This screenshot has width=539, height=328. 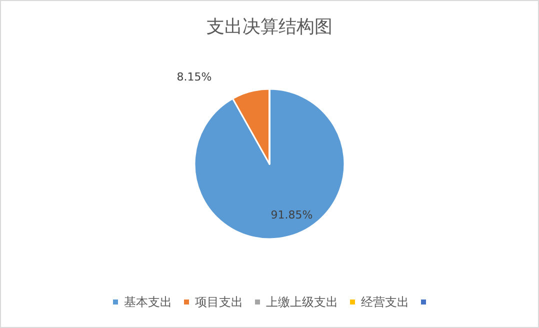 I want to click on legend-label: 上缴上级支出, so click(x=302, y=302).